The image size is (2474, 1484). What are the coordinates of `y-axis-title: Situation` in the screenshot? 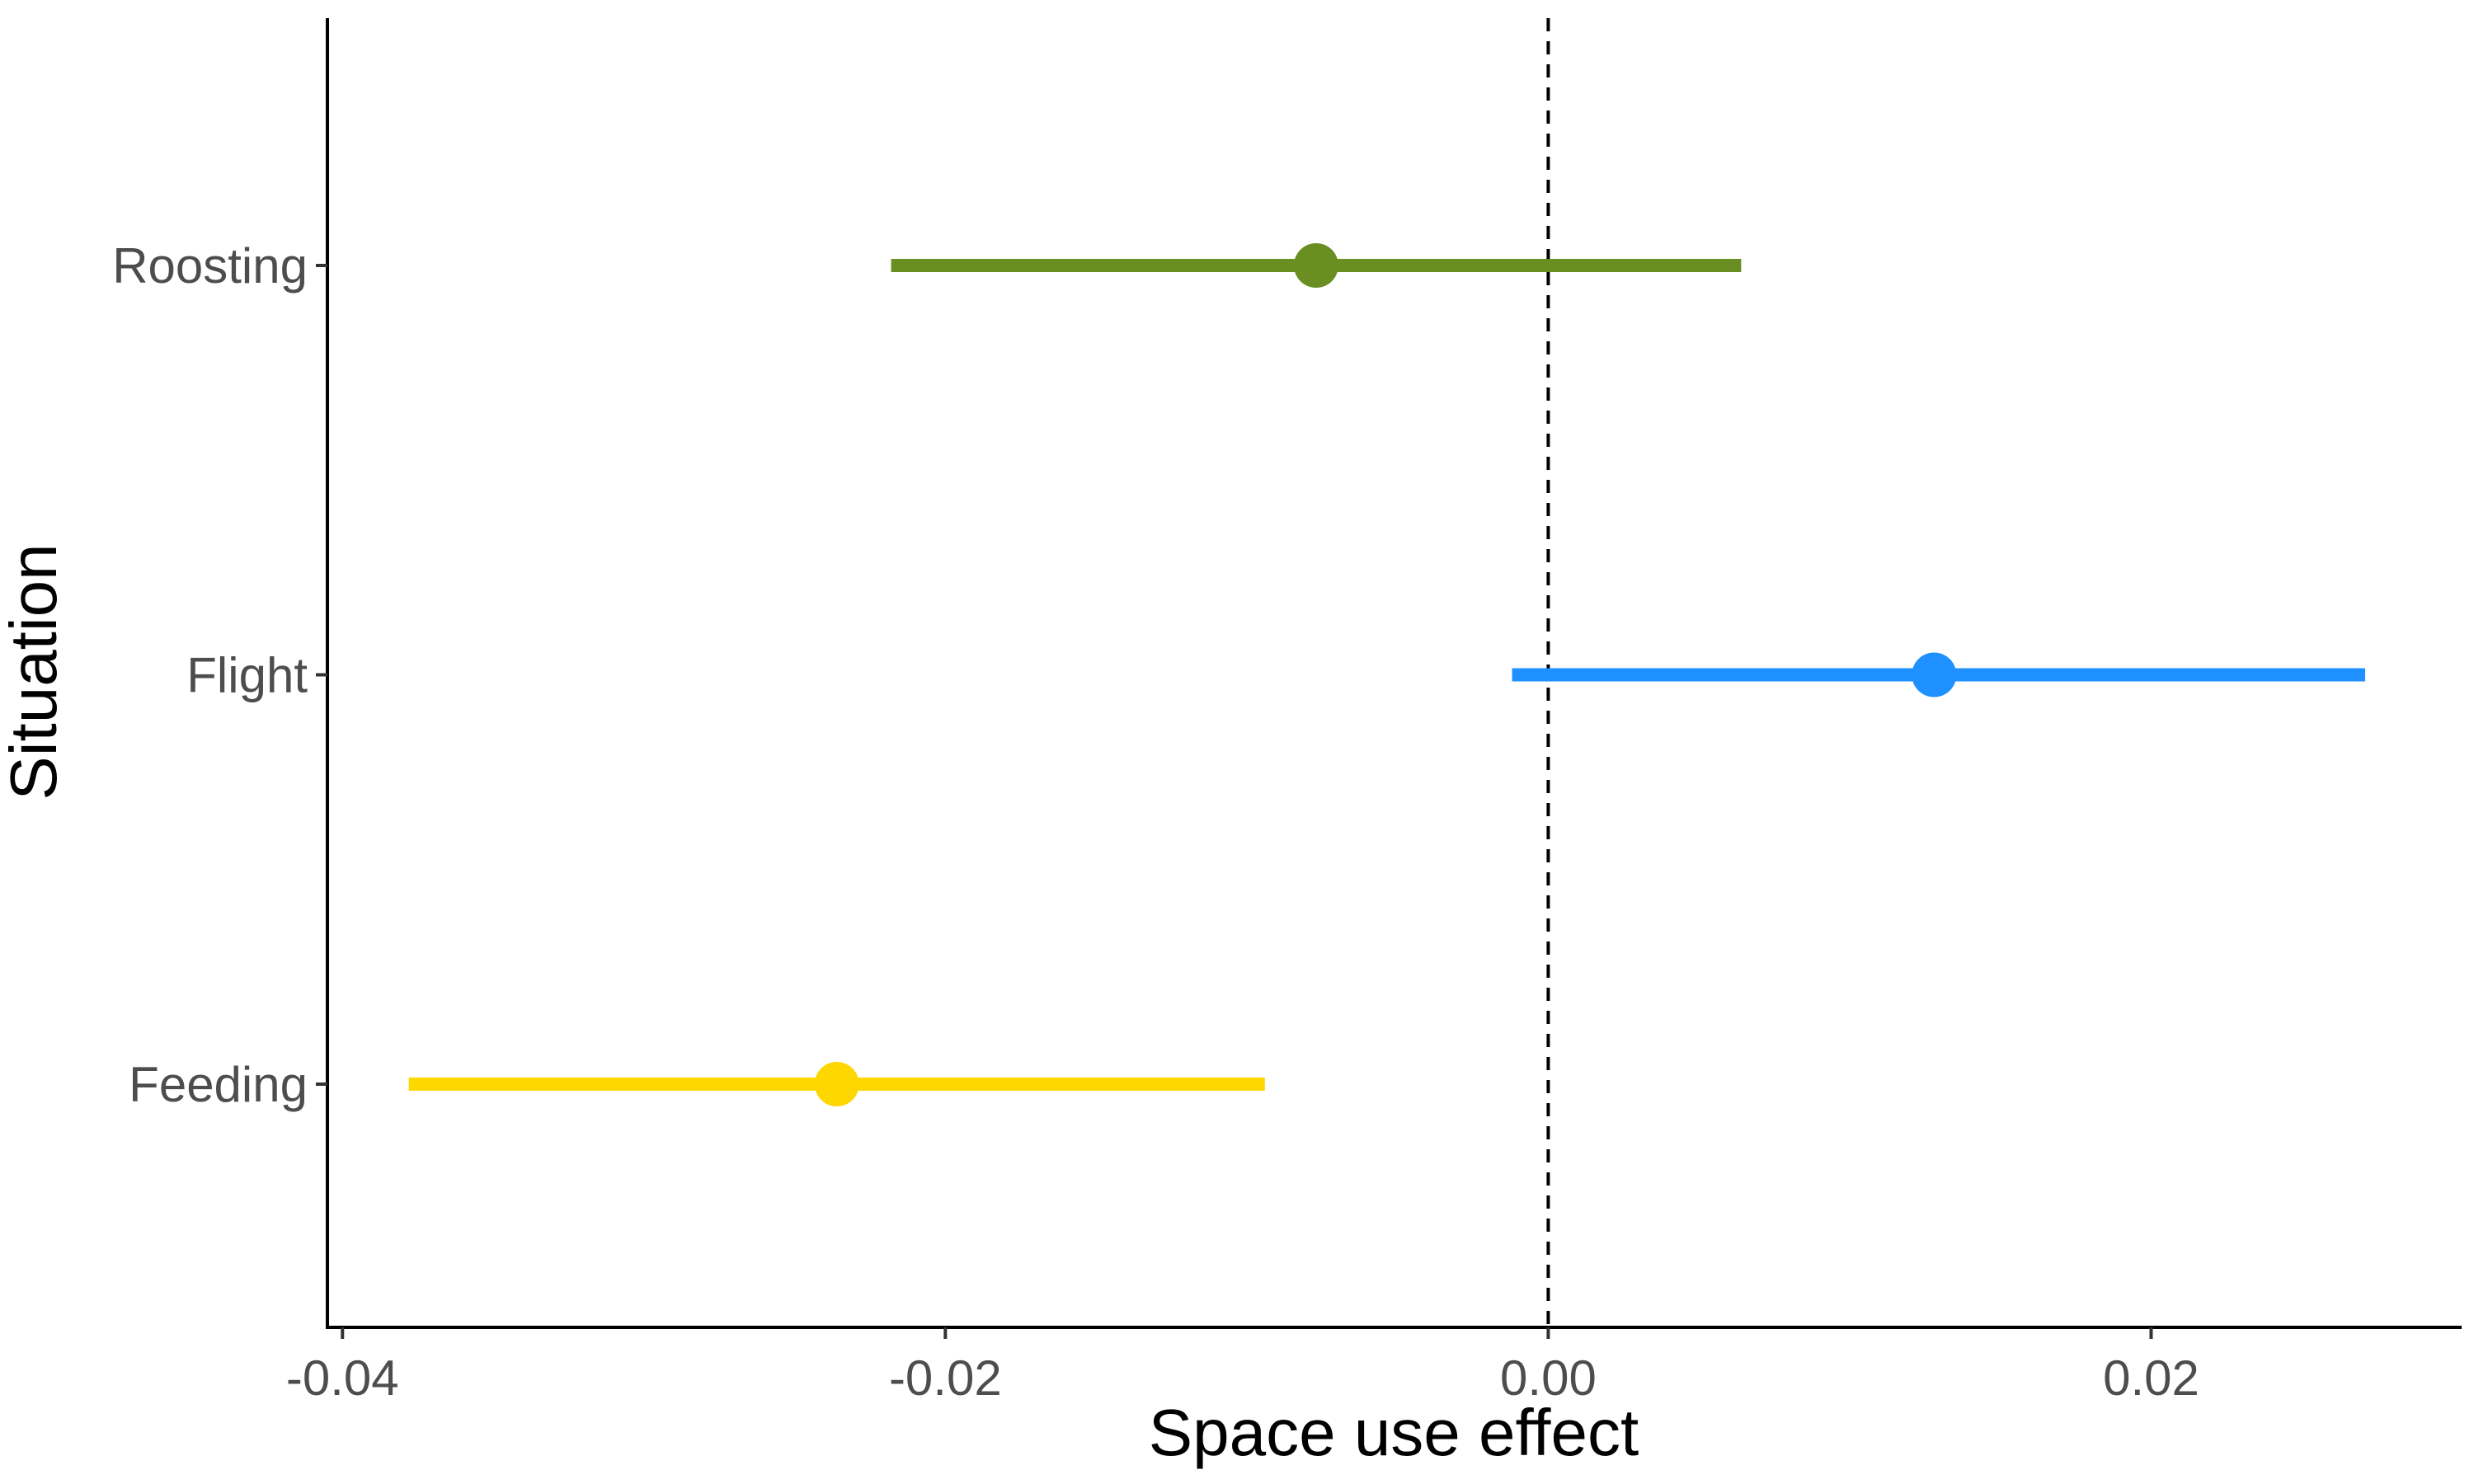 It's located at (35, 671).